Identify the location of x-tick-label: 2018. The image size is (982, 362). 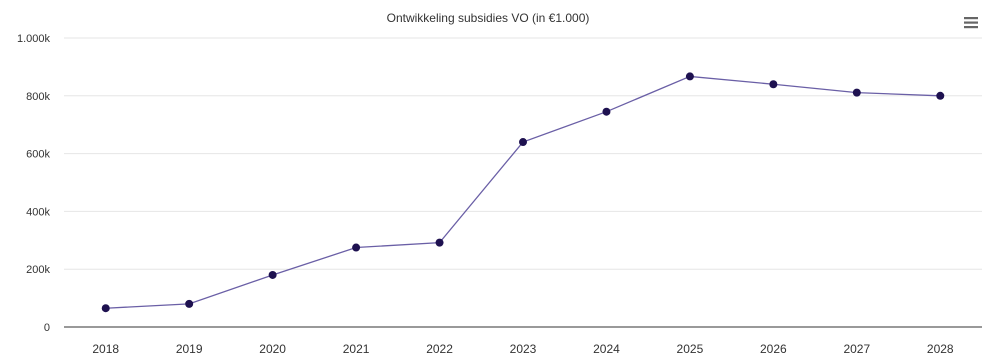
(105, 349).